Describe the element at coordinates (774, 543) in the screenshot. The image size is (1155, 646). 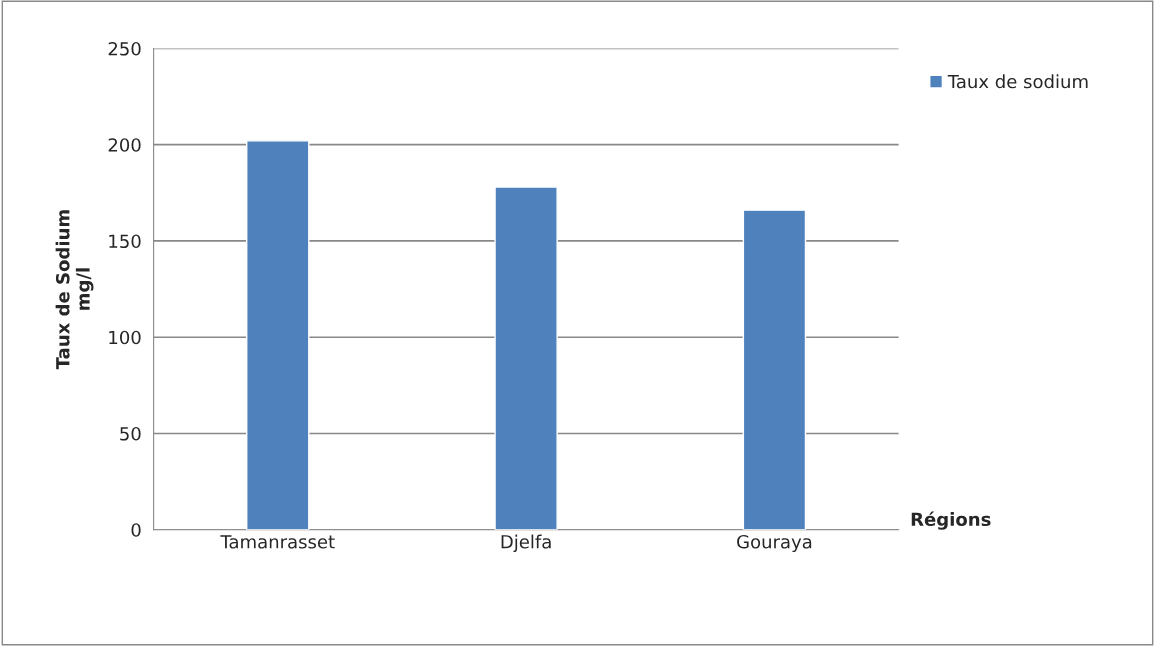
I see `x-tick-label: Gouraya` at that location.